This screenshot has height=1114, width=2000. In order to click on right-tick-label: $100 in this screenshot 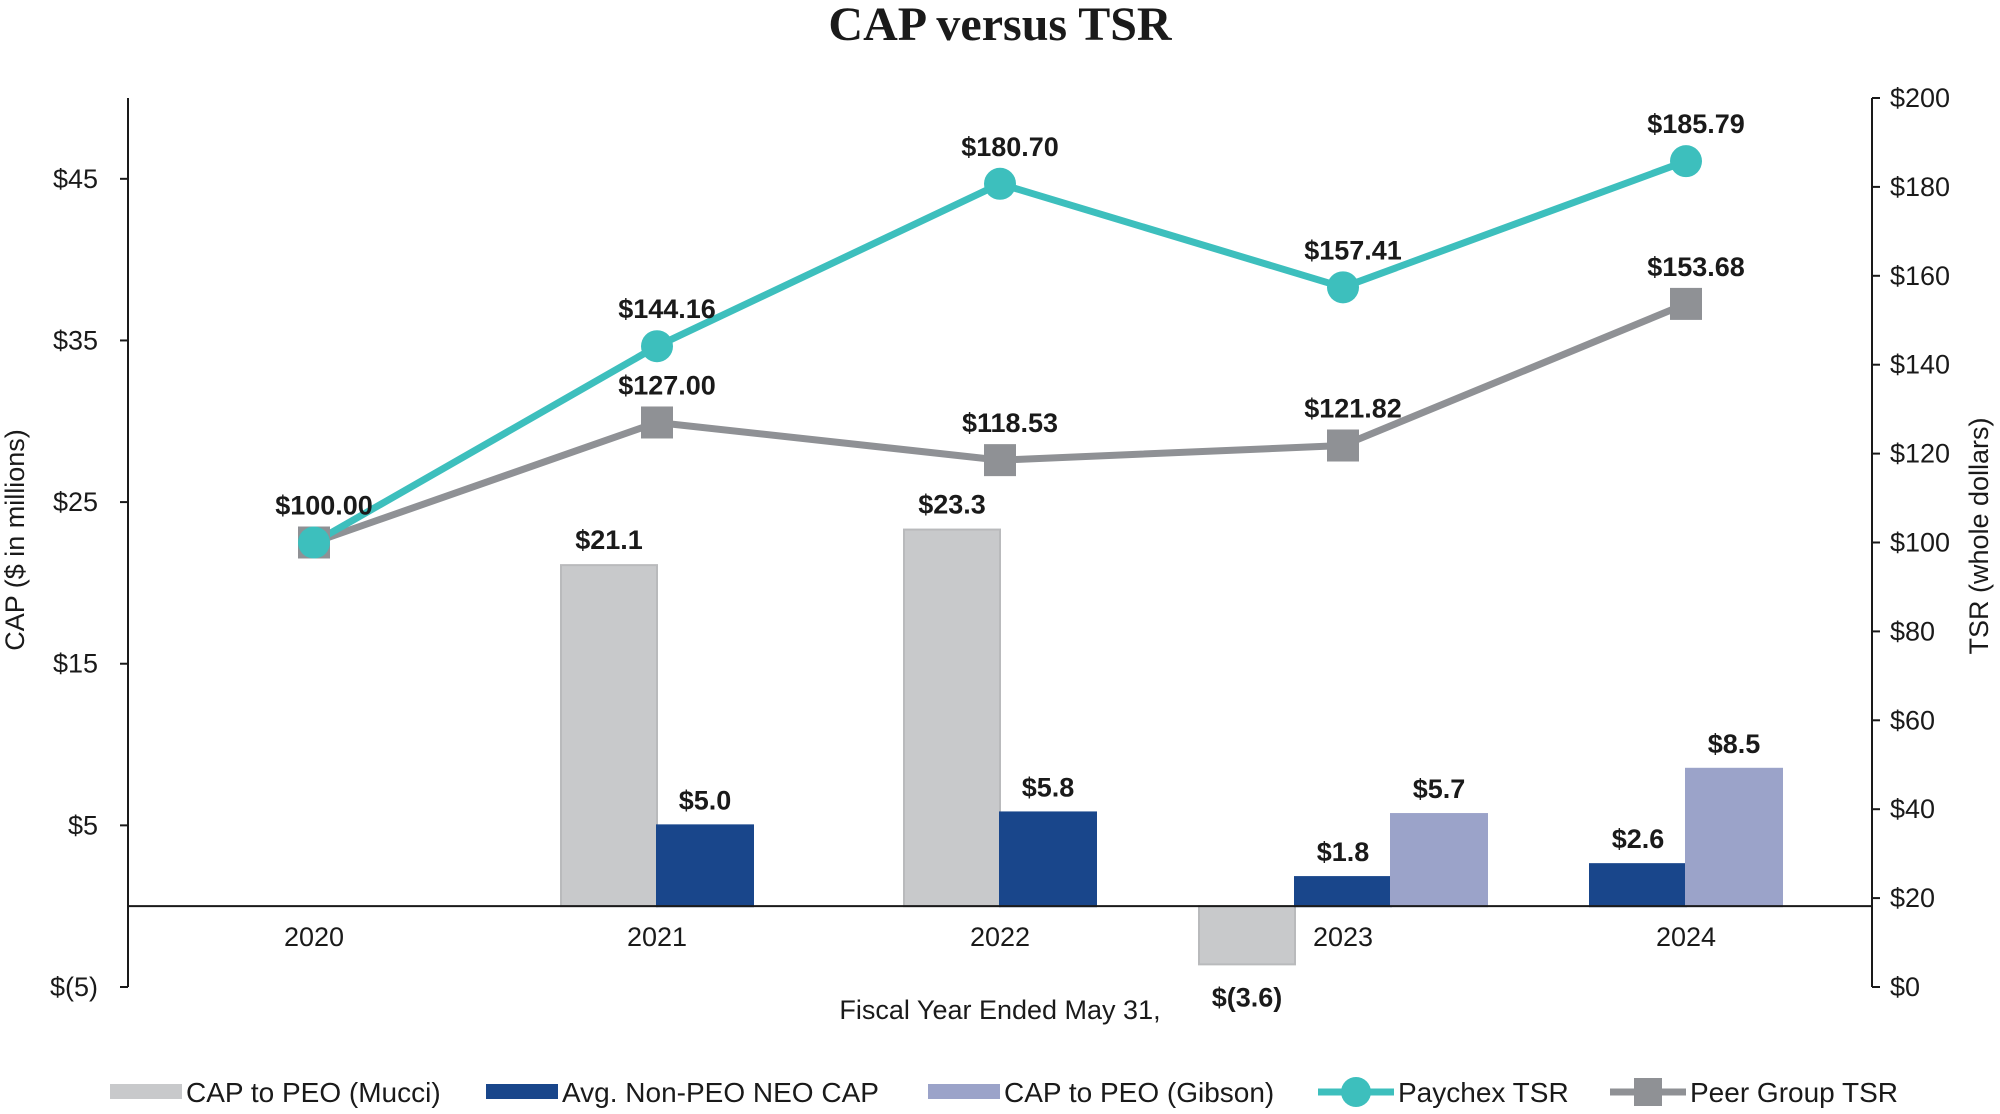, I will do `click(1920, 543)`.